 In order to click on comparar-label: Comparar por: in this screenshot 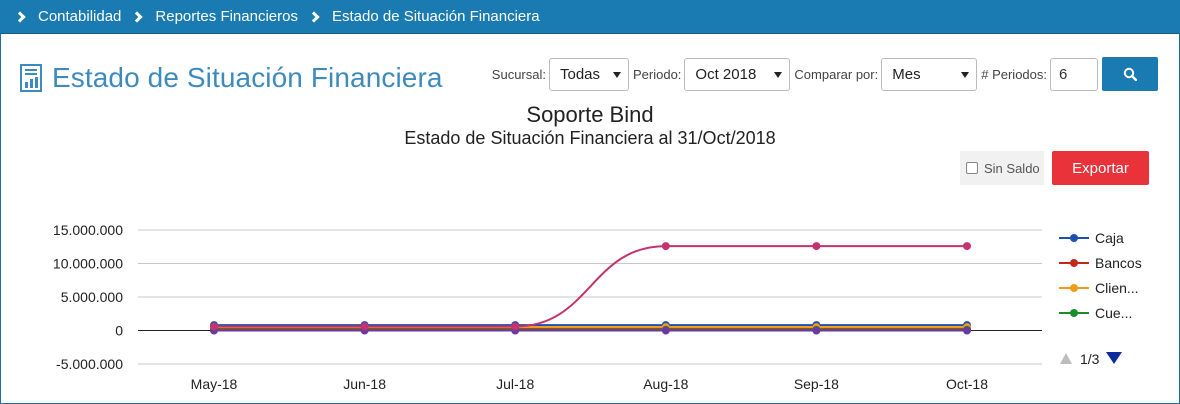, I will do `click(836, 74)`.